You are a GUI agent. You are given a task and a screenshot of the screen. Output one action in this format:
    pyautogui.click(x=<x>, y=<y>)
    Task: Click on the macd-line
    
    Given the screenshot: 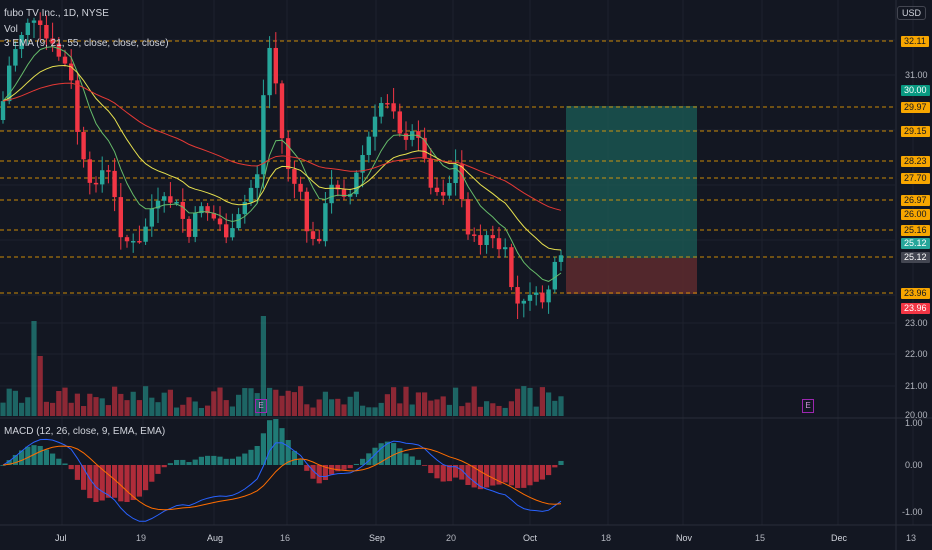 What is the action you would take?
    pyautogui.click(x=282, y=480)
    